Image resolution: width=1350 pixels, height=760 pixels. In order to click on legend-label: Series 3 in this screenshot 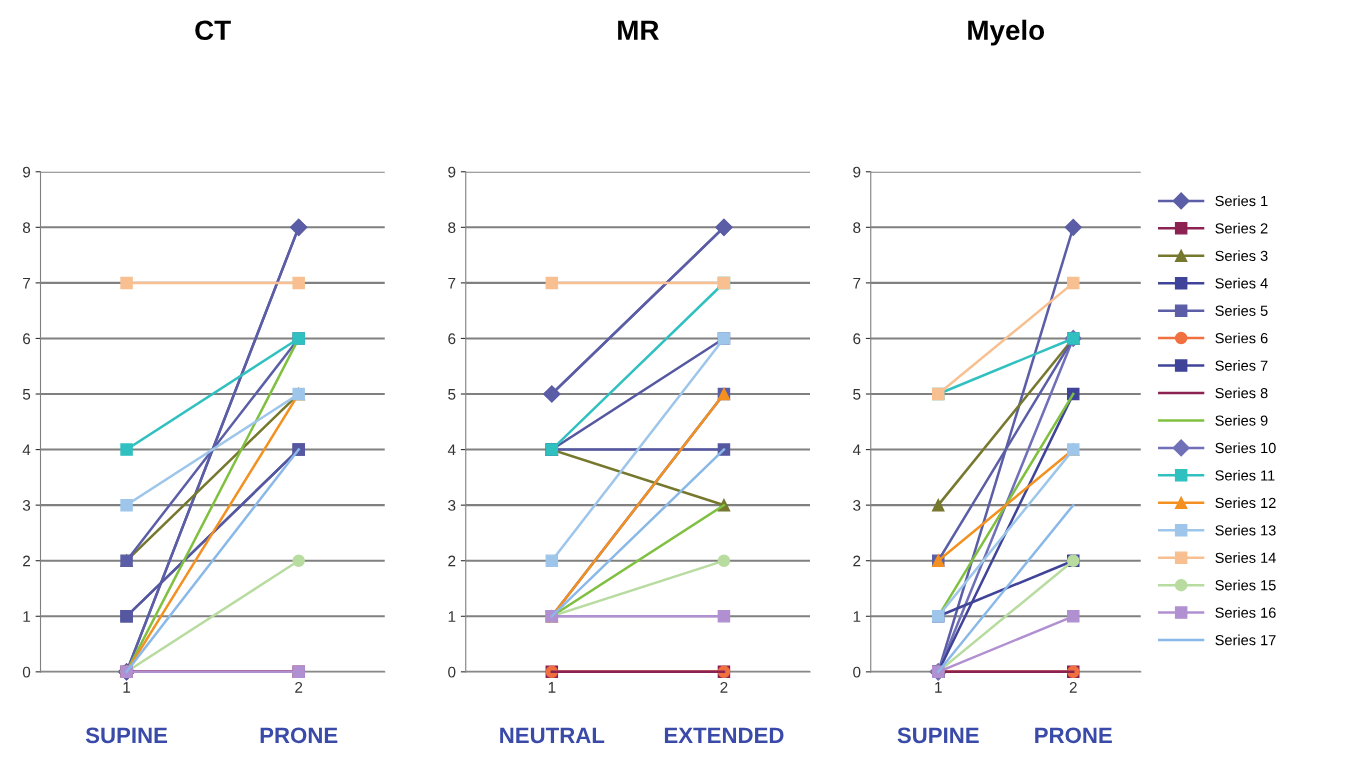, I will do `click(1241, 256)`.